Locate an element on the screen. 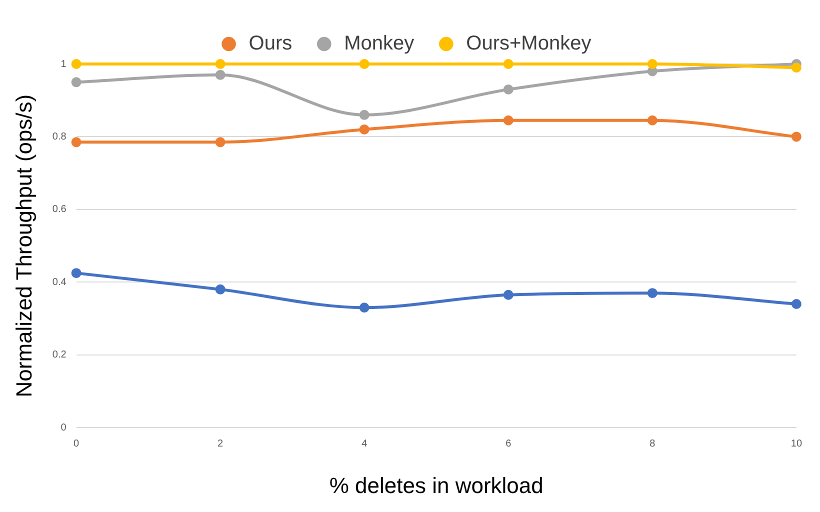 The height and width of the screenshot is (512, 820). x-tick-label: 0 is located at coordinates (77, 444).